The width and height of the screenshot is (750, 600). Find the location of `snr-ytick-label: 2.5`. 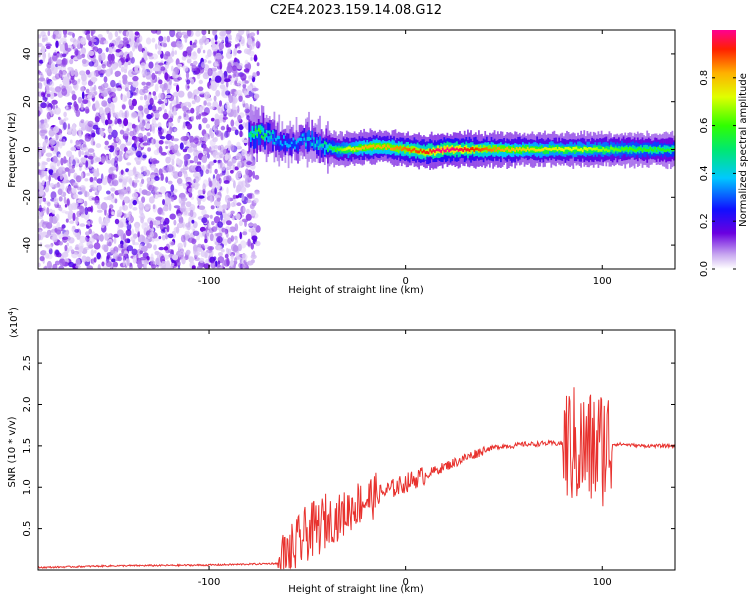

snr-ytick-label: 2.5 is located at coordinates (27, 363).